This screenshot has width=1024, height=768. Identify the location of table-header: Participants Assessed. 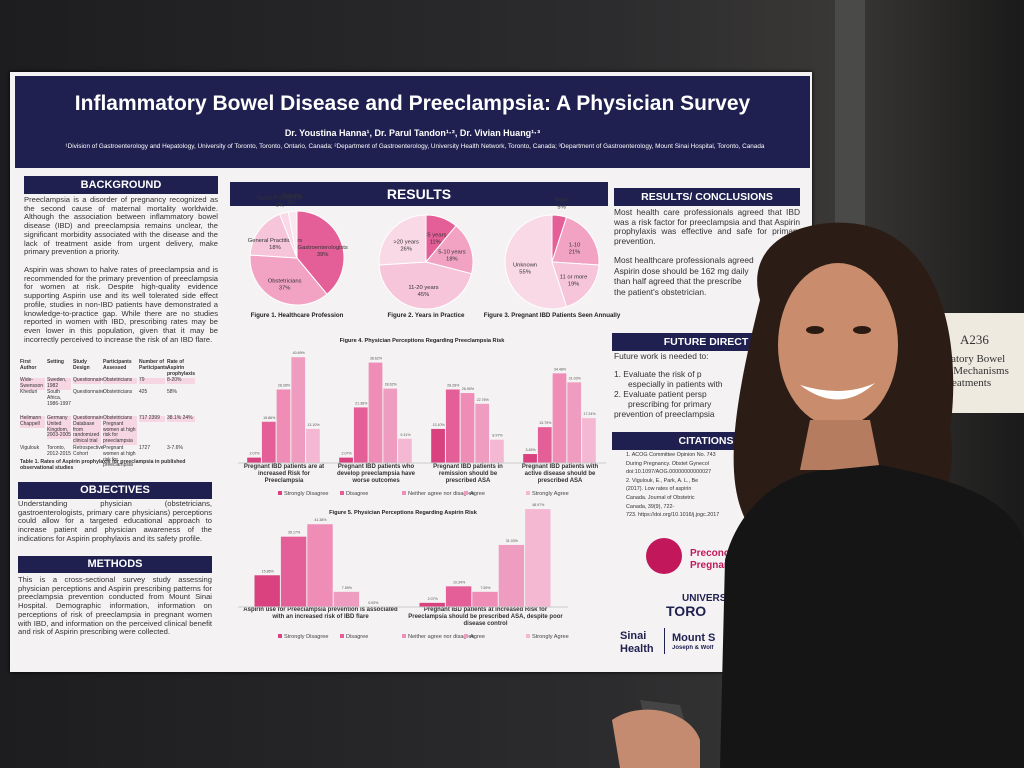
(117, 365).